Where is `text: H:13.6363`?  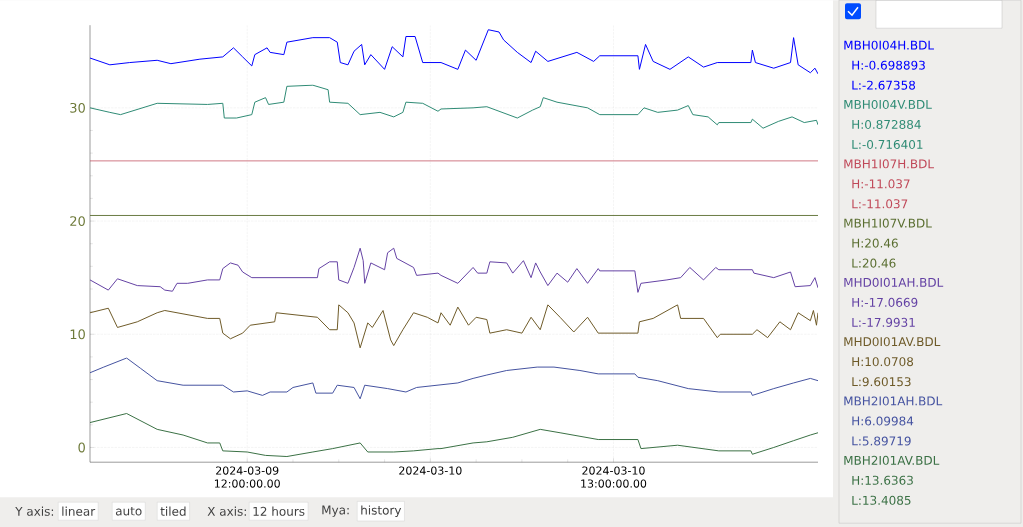
text: H:13.6363 is located at coordinates (882, 480).